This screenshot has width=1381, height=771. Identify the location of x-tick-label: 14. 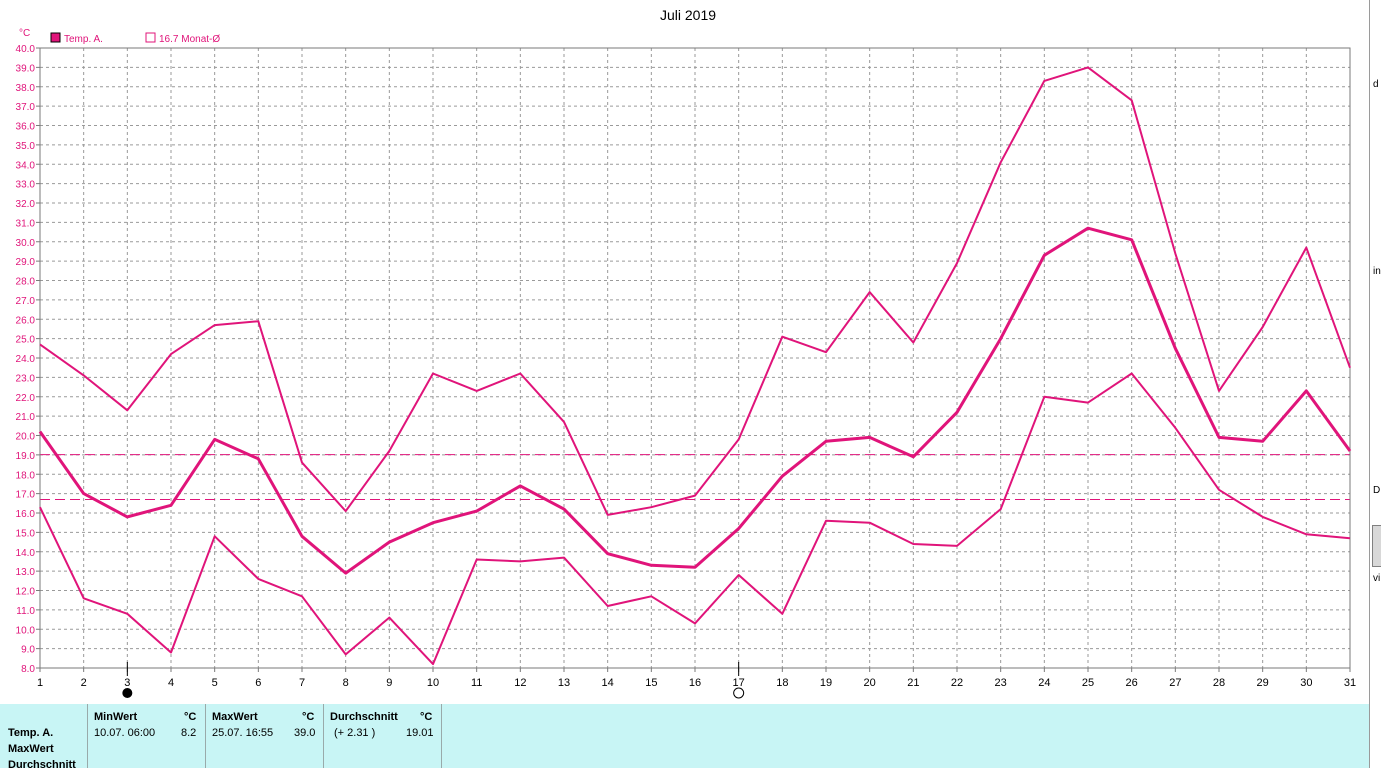
(608, 683).